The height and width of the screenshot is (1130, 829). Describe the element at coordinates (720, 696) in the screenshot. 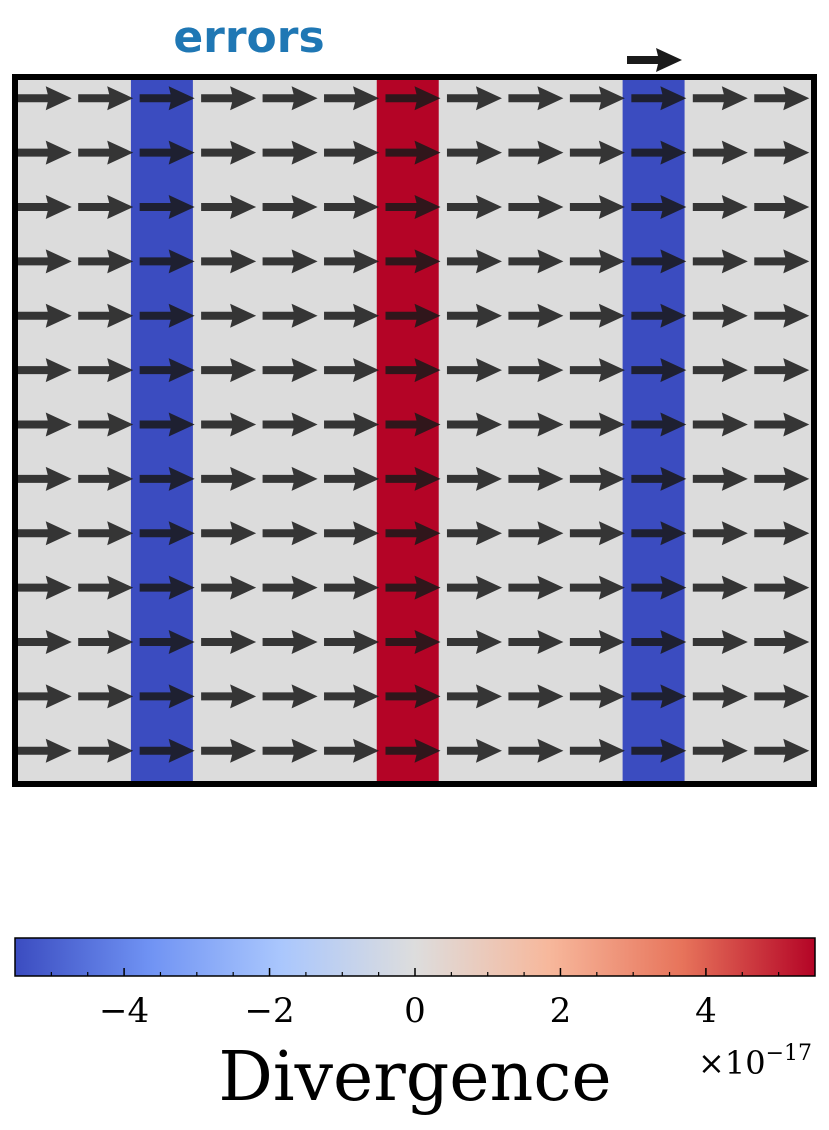

I see `vector-arrow-r12-c12` at that location.